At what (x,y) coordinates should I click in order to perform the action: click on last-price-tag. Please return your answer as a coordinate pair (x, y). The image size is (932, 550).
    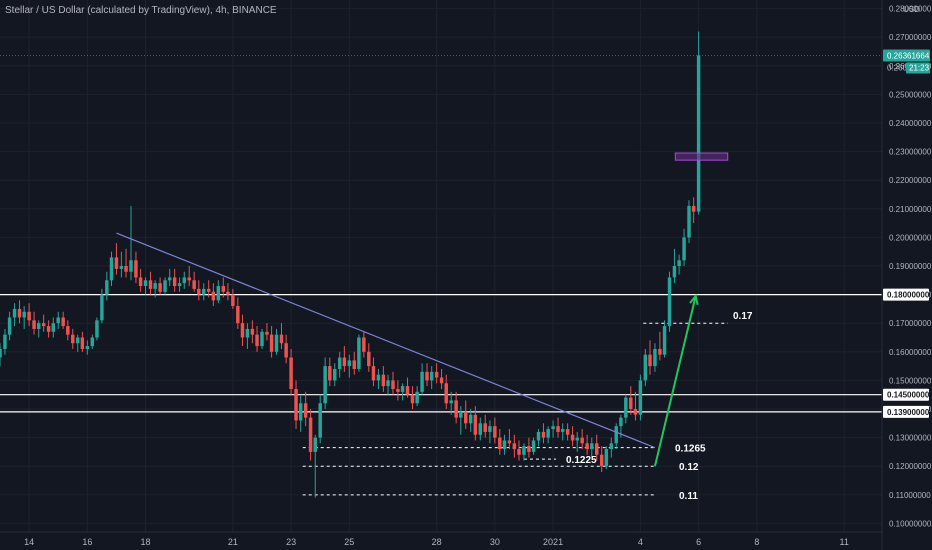
    Looking at the image, I should click on (906, 55).